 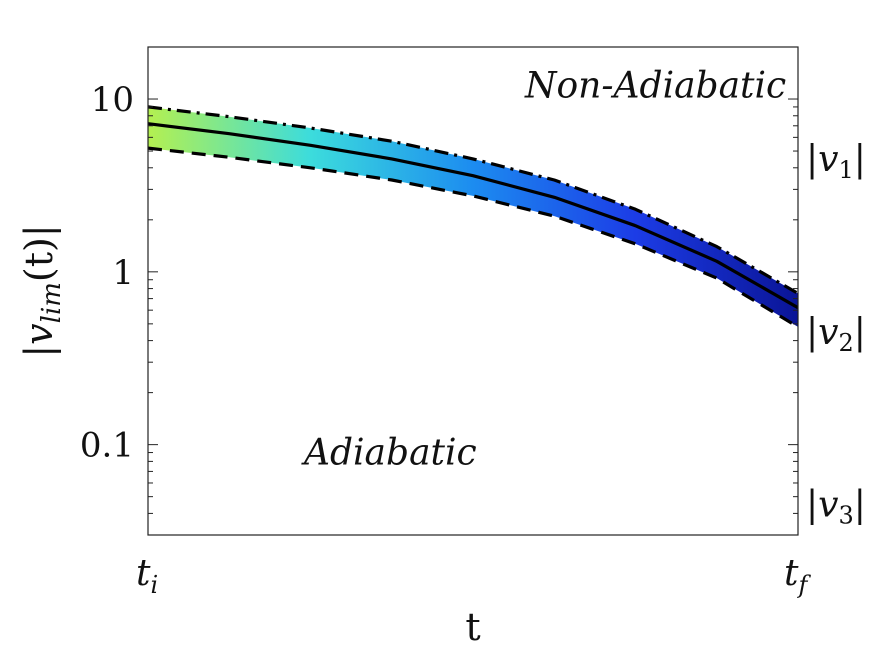 I want to click on y-tick-label: 0.1, so click(x=107, y=446).